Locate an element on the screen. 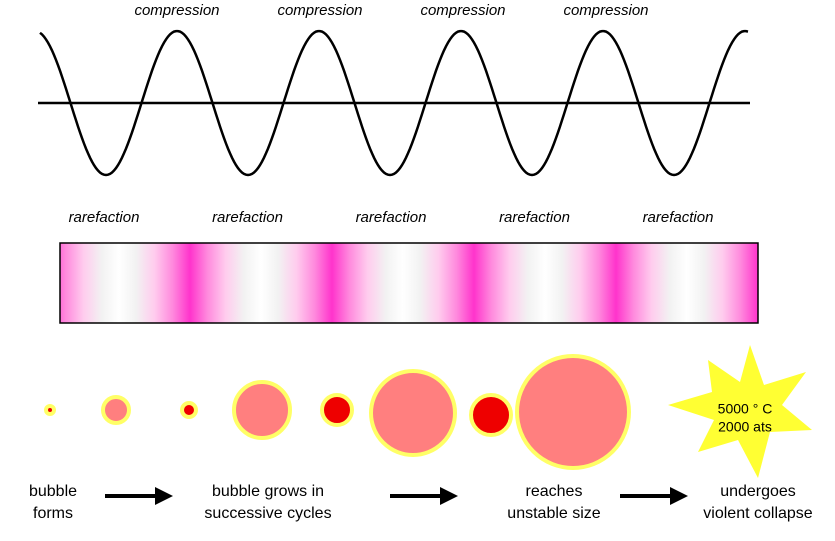 The height and width of the screenshot is (541, 835). stage-label: bubble grows in is located at coordinates (268, 491).